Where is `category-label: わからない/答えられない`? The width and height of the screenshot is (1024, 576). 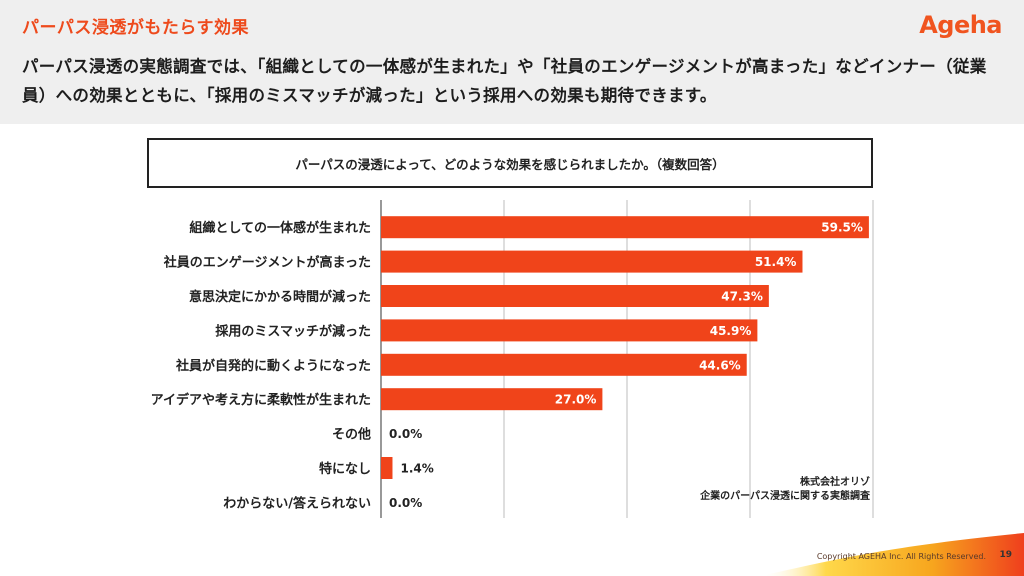 category-label: わからない/答えられない is located at coordinates (297, 503).